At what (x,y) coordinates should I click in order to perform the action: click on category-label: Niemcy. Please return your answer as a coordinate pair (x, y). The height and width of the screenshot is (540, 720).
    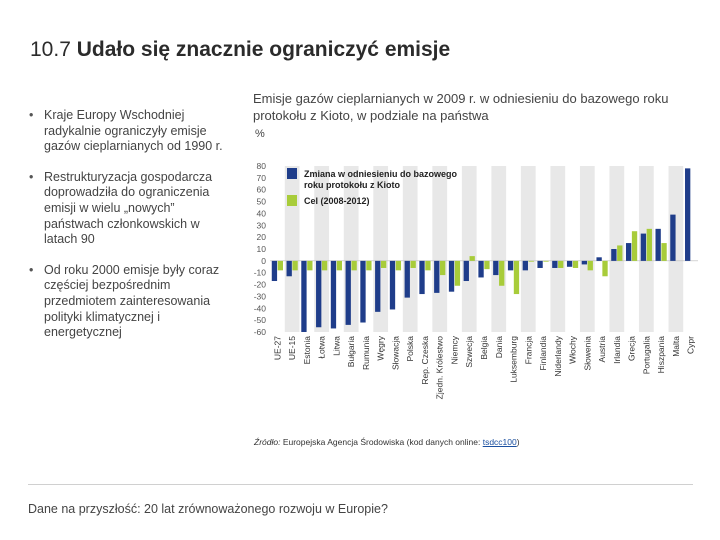
    Looking at the image, I should click on (454, 349).